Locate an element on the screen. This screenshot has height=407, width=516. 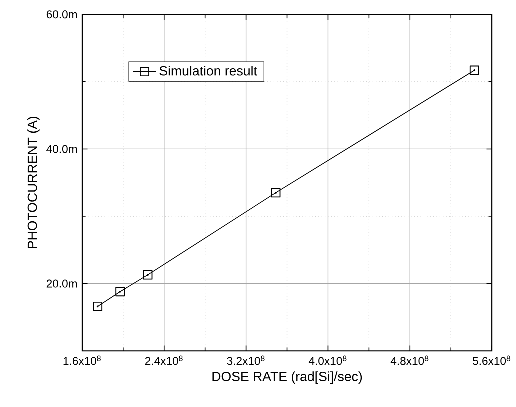
x-tick-label: 2.4x10$^{8}$ is located at coordinates (164, 361).